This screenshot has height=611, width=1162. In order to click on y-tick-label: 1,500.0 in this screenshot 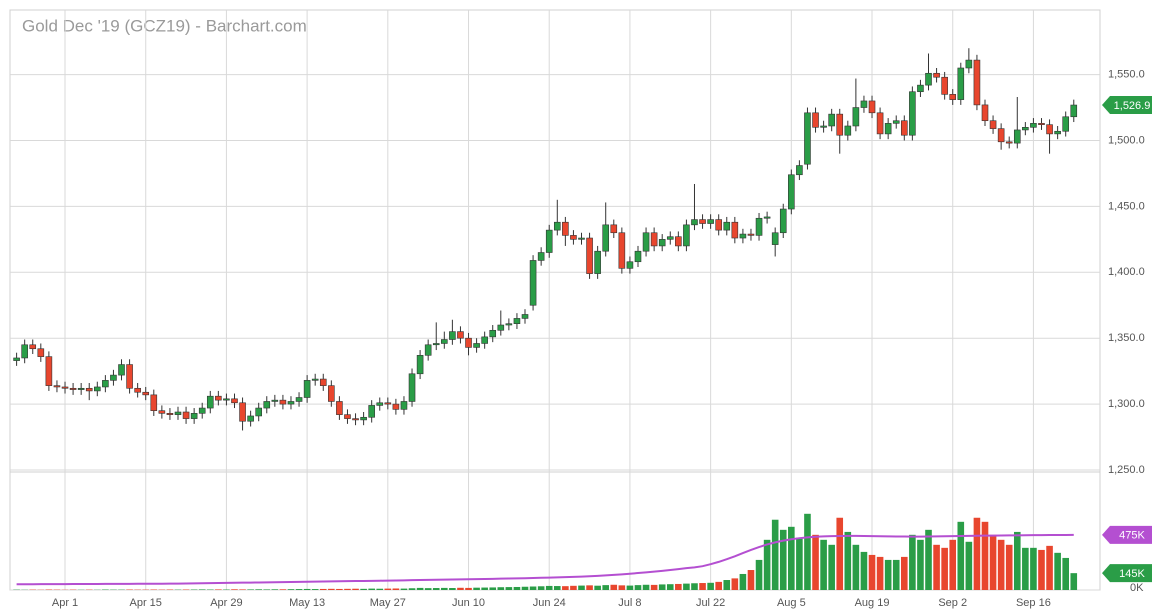, I will do `click(1126, 140)`.